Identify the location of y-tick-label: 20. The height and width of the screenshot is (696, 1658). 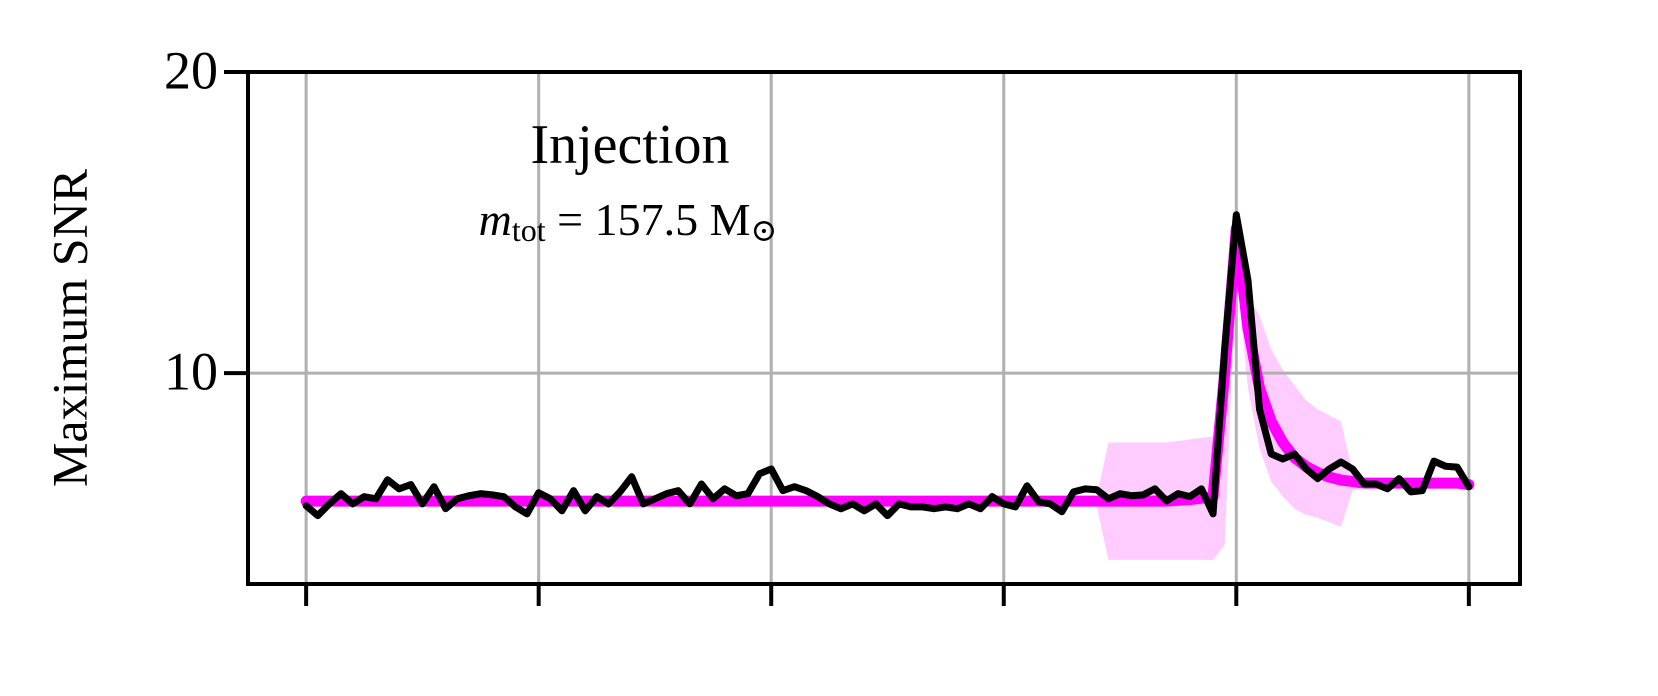
(191, 70).